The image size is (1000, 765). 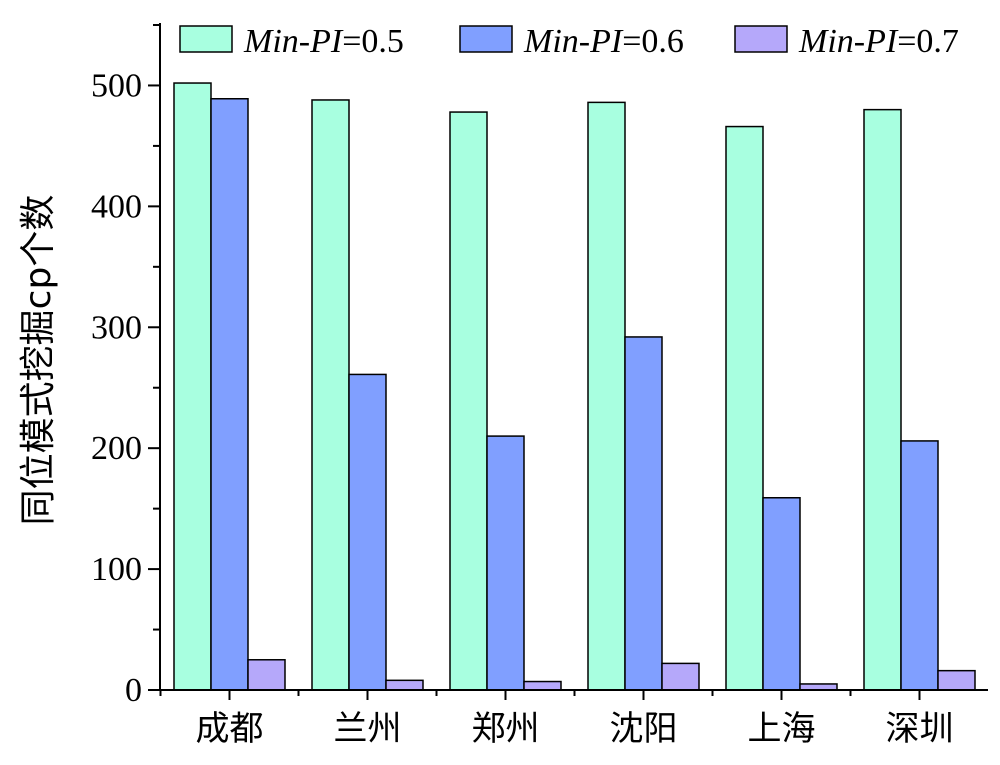 What do you see at coordinates (680, 676) in the screenshot?
I see `bar-沈阳-series-3` at bounding box center [680, 676].